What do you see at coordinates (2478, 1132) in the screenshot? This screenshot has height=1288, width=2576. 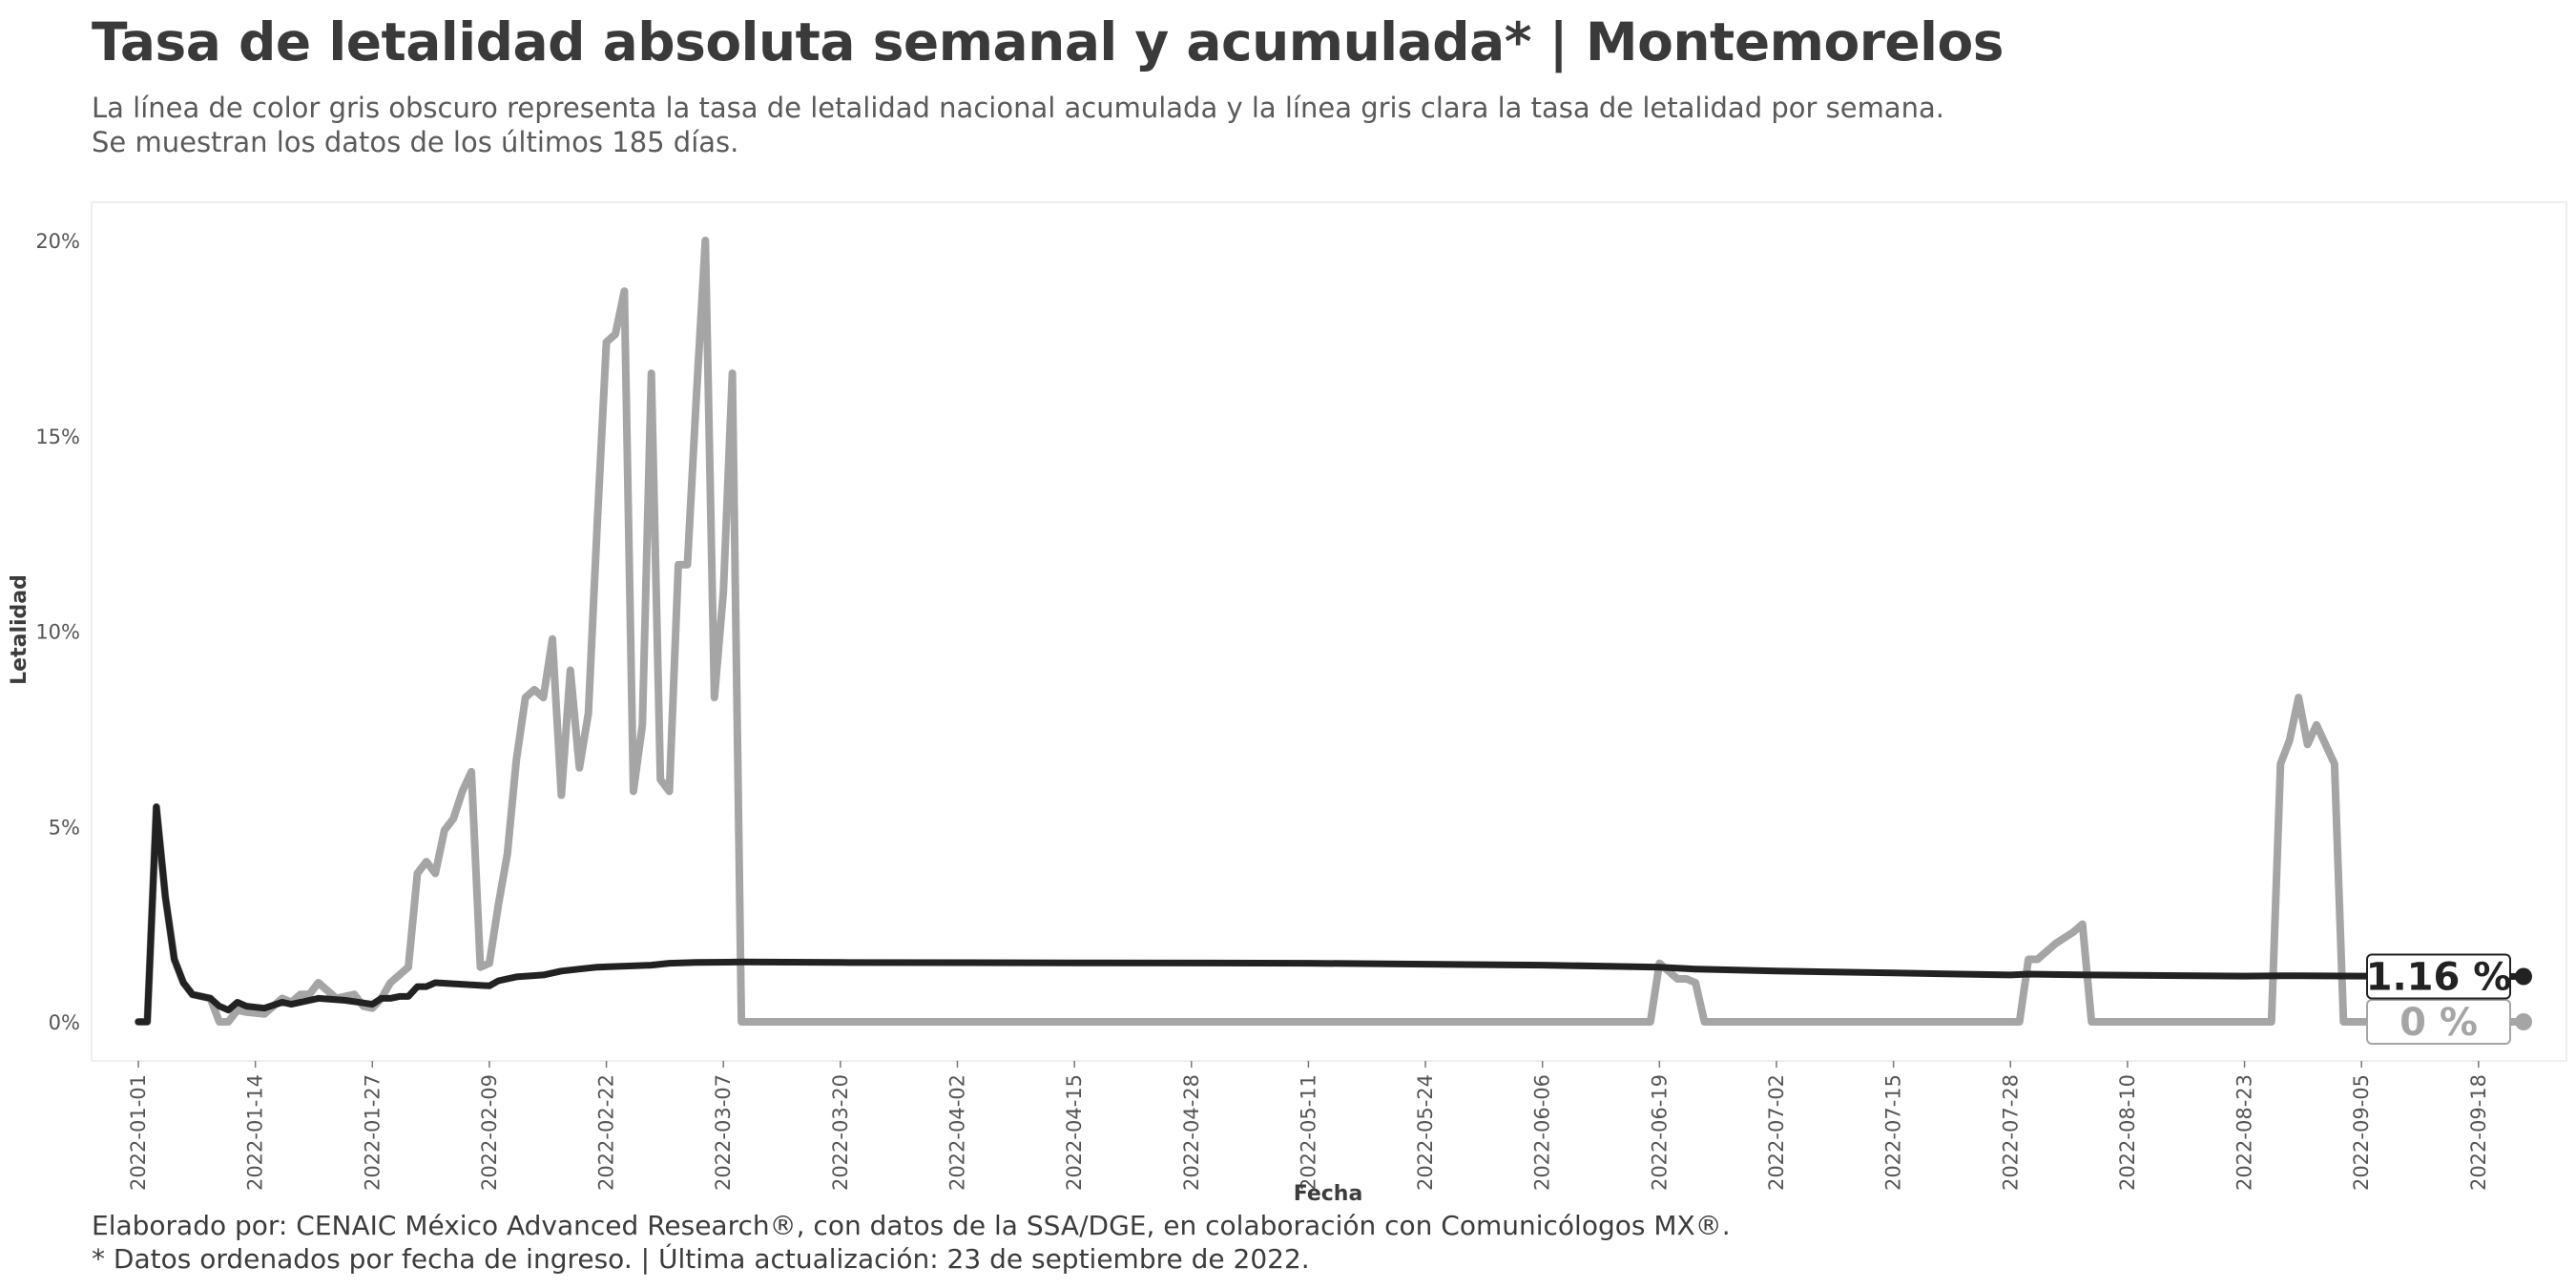 I see `x-tick-label: 2022-09-18` at bounding box center [2478, 1132].